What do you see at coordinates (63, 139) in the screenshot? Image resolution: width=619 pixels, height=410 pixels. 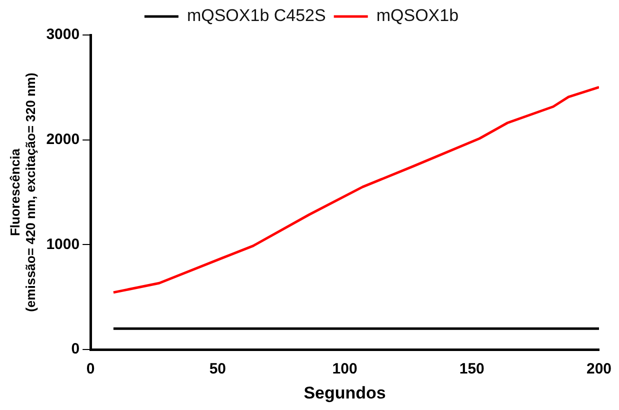 I see `y-tick-label: 2000` at bounding box center [63, 139].